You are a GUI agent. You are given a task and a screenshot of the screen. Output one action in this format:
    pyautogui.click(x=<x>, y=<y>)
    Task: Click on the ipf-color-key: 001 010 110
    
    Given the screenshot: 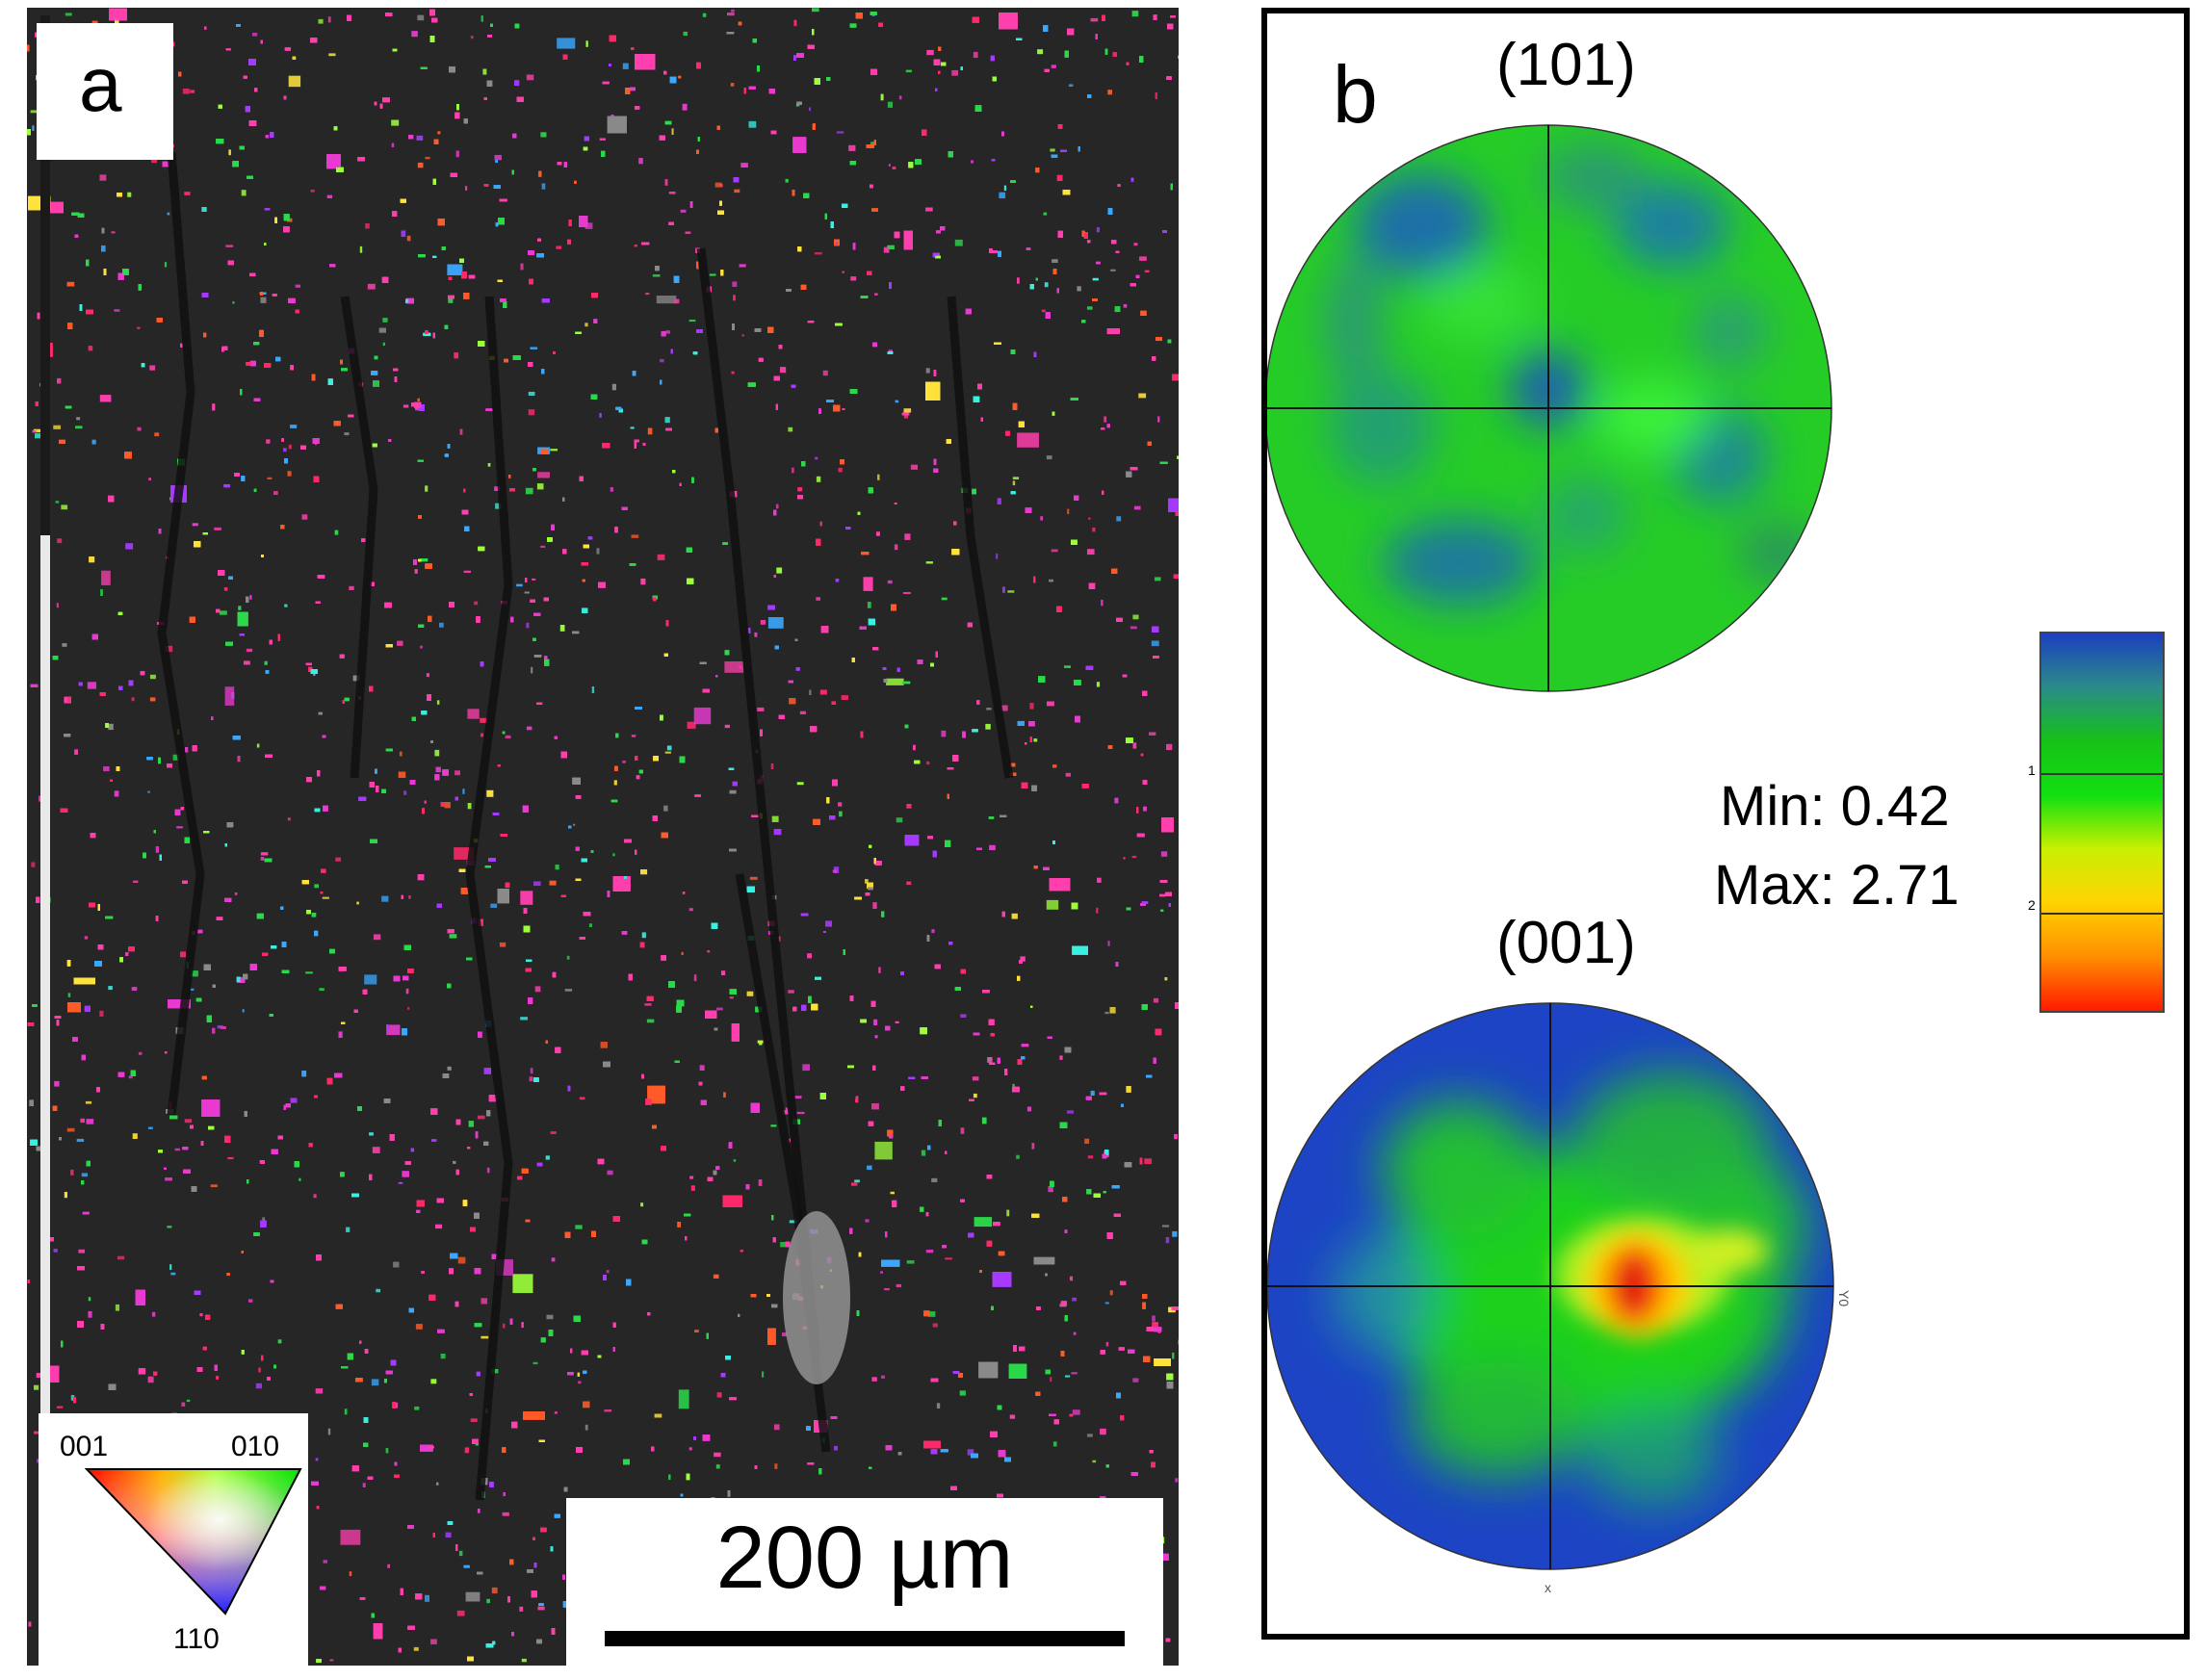 What is the action you would take?
    pyautogui.click(x=173, y=1540)
    